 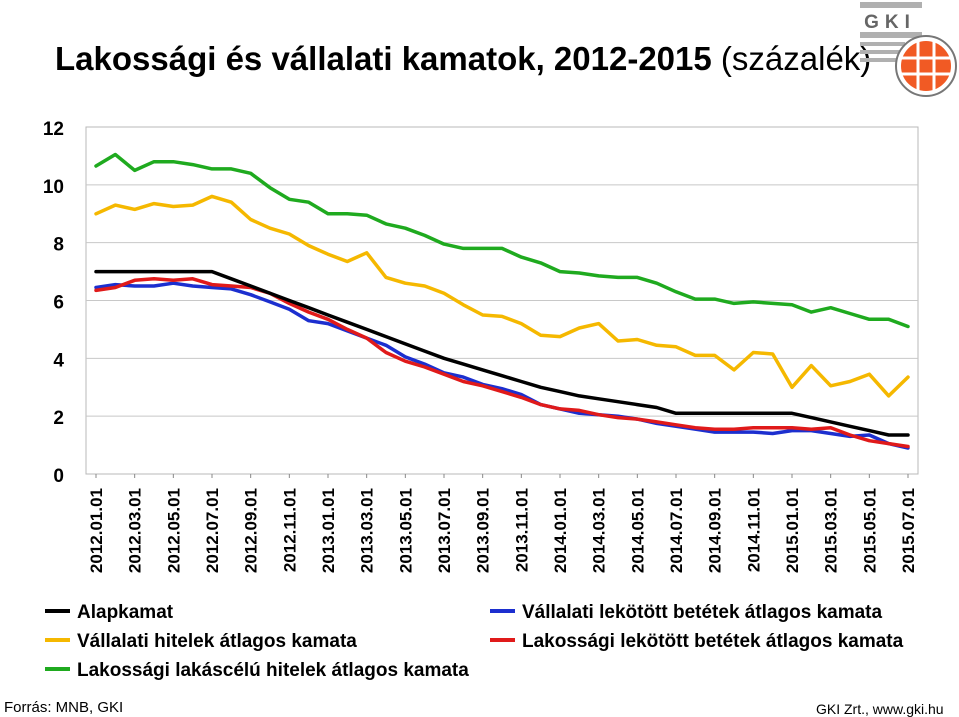 What do you see at coordinates (599, 530) in the screenshot?
I see `x-tick-label: 2014.03.01` at bounding box center [599, 530].